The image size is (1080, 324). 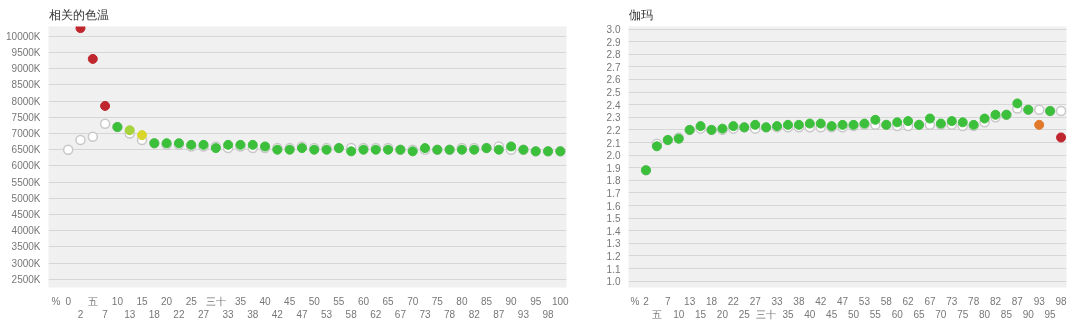 What do you see at coordinates (613, 93) in the screenshot?
I see `y-tick-label: 2.5` at bounding box center [613, 93].